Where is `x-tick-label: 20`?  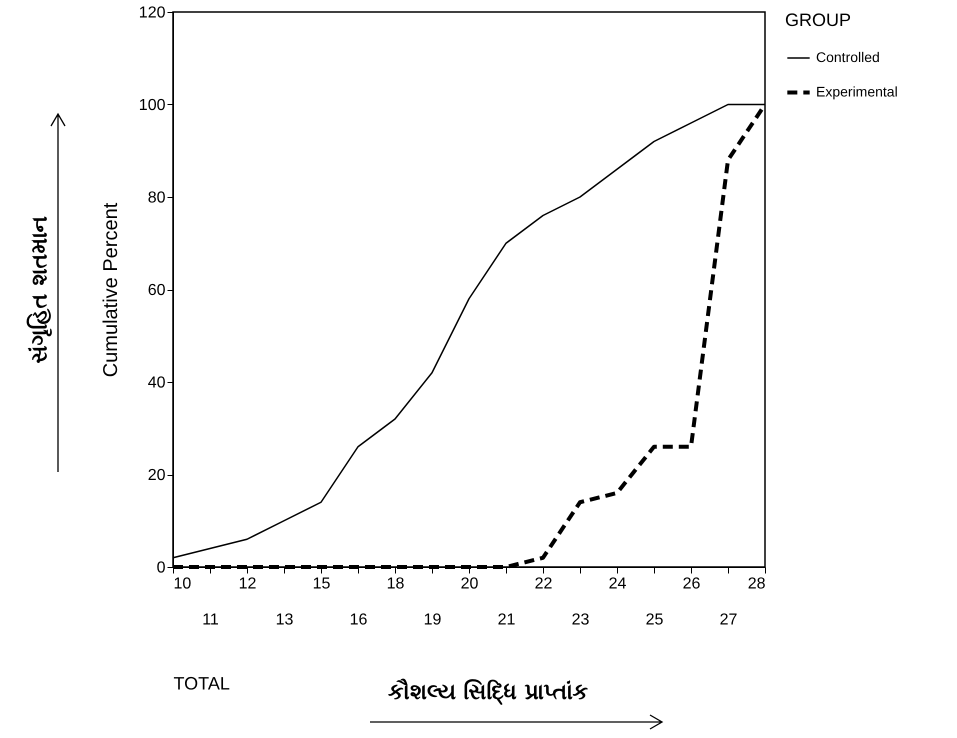
x-tick-label: 20 is located at coordinates (469, 584).